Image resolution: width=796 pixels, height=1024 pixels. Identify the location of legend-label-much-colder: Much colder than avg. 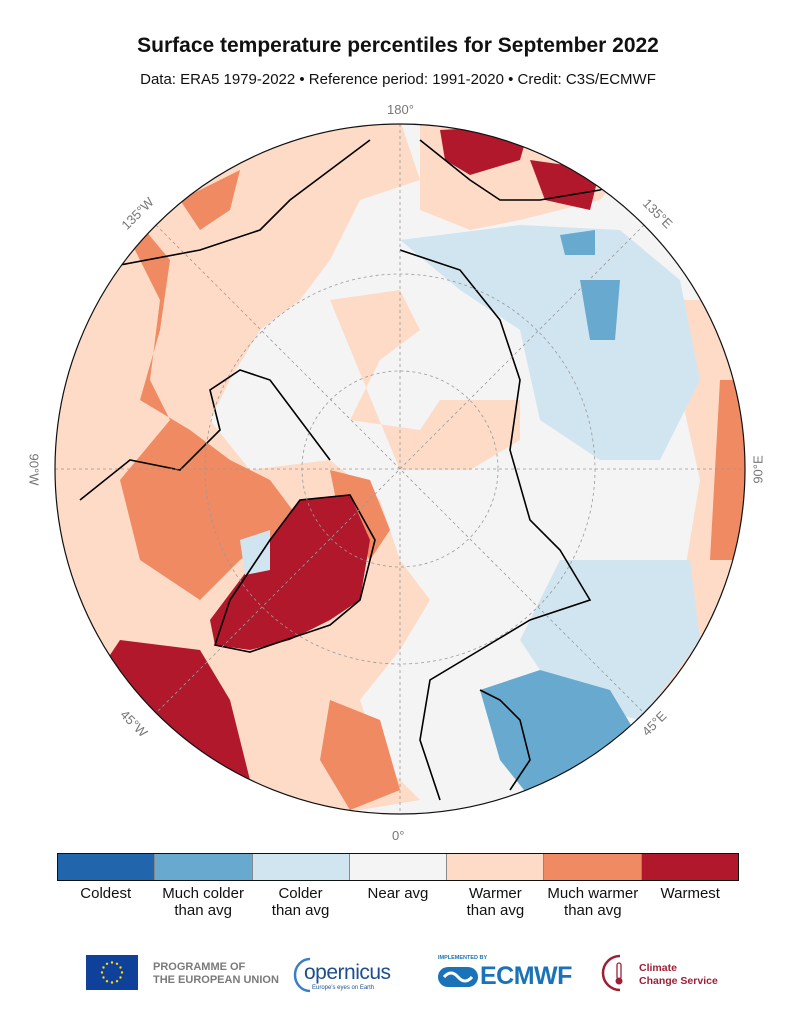
(202, 902).